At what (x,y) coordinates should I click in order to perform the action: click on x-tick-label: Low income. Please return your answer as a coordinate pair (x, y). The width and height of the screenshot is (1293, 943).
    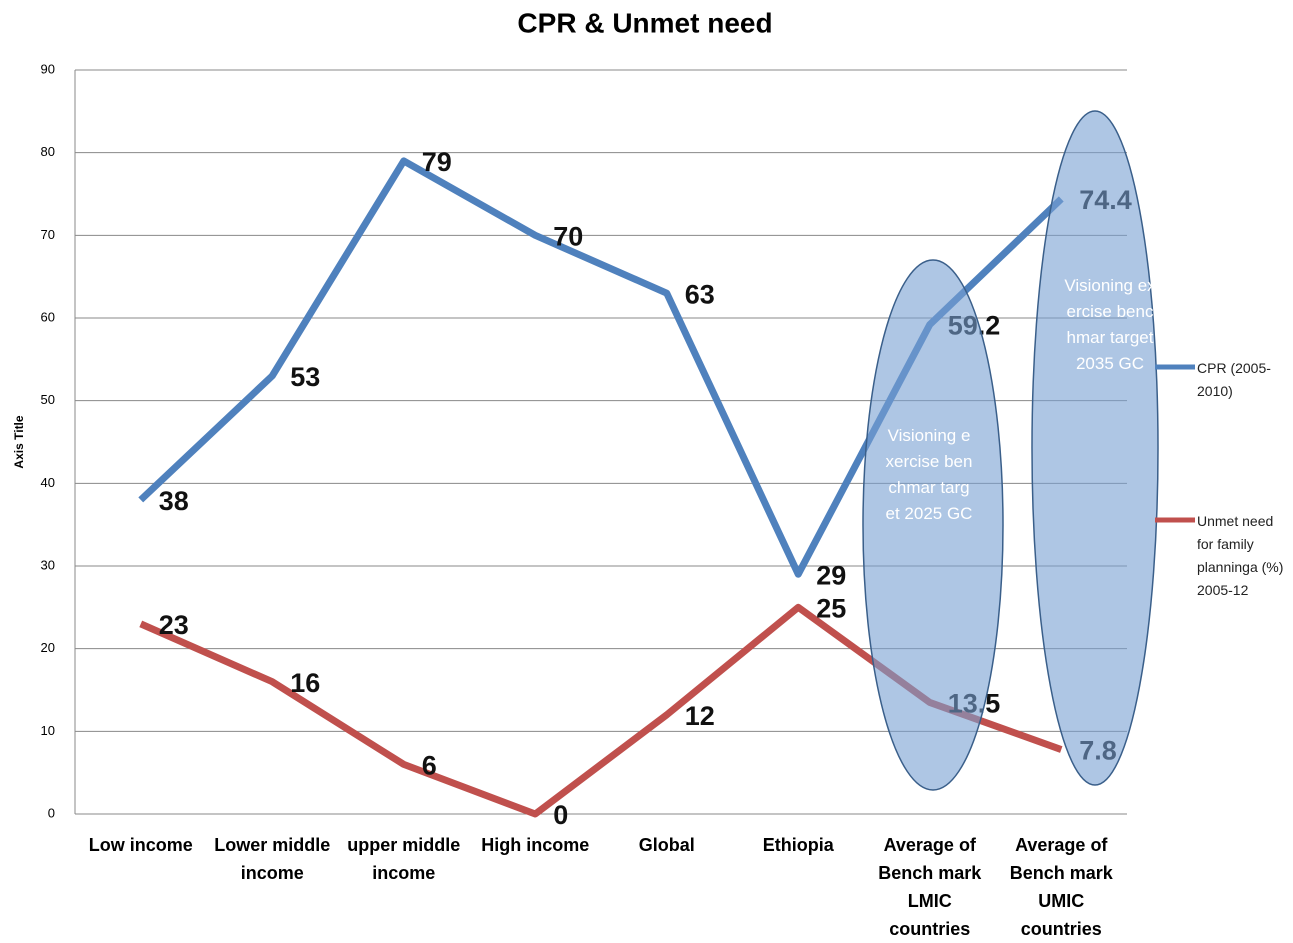
    Looking at the image, I should click on (140, 845).